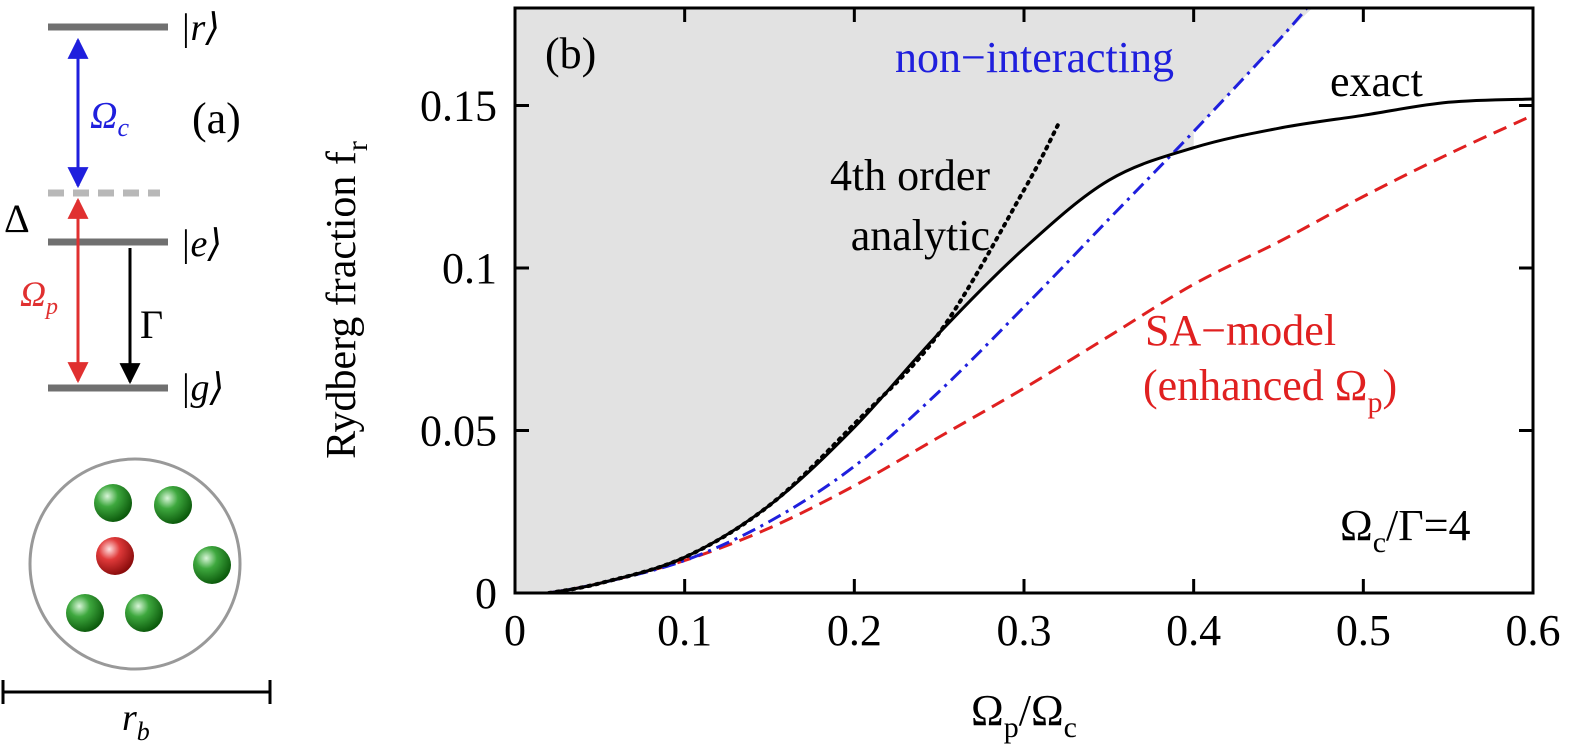  Describe the element at coordinates (1533, 630) in the screenshot. I see `x-tick-label: 0.6` at that location.